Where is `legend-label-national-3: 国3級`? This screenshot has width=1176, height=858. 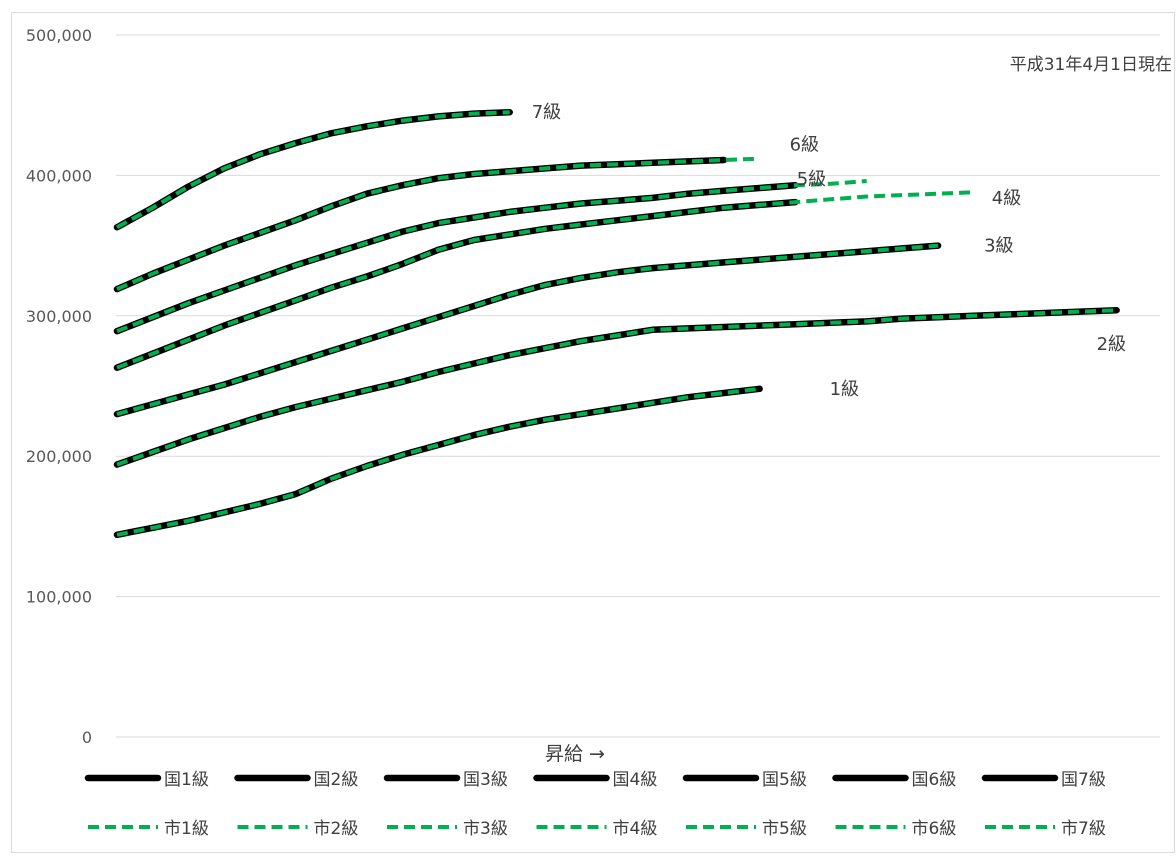 legend-label-national-3: 国3級 is located at coordinates (485, 780).